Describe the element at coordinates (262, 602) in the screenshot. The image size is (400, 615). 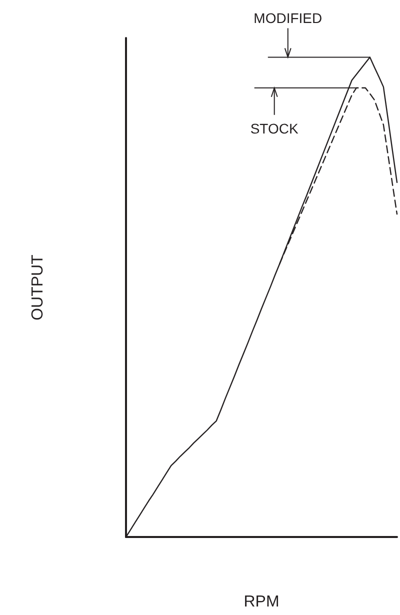
I see `x-axis-title: RPM` at that location.